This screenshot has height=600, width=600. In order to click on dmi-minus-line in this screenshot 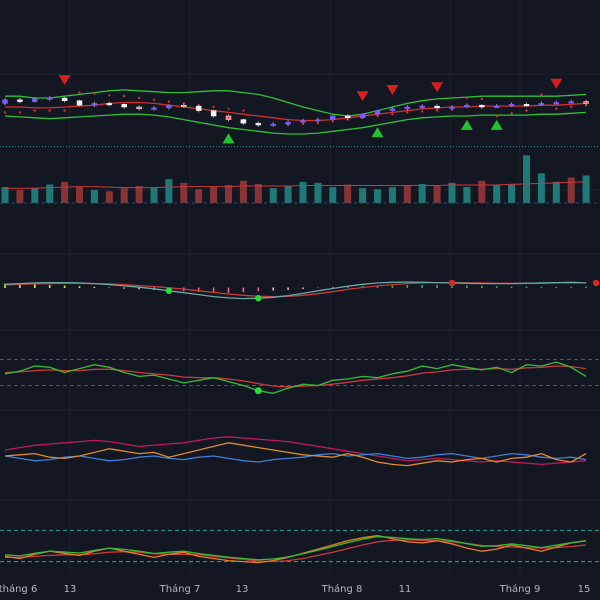, I will do `click(295, 457)`.